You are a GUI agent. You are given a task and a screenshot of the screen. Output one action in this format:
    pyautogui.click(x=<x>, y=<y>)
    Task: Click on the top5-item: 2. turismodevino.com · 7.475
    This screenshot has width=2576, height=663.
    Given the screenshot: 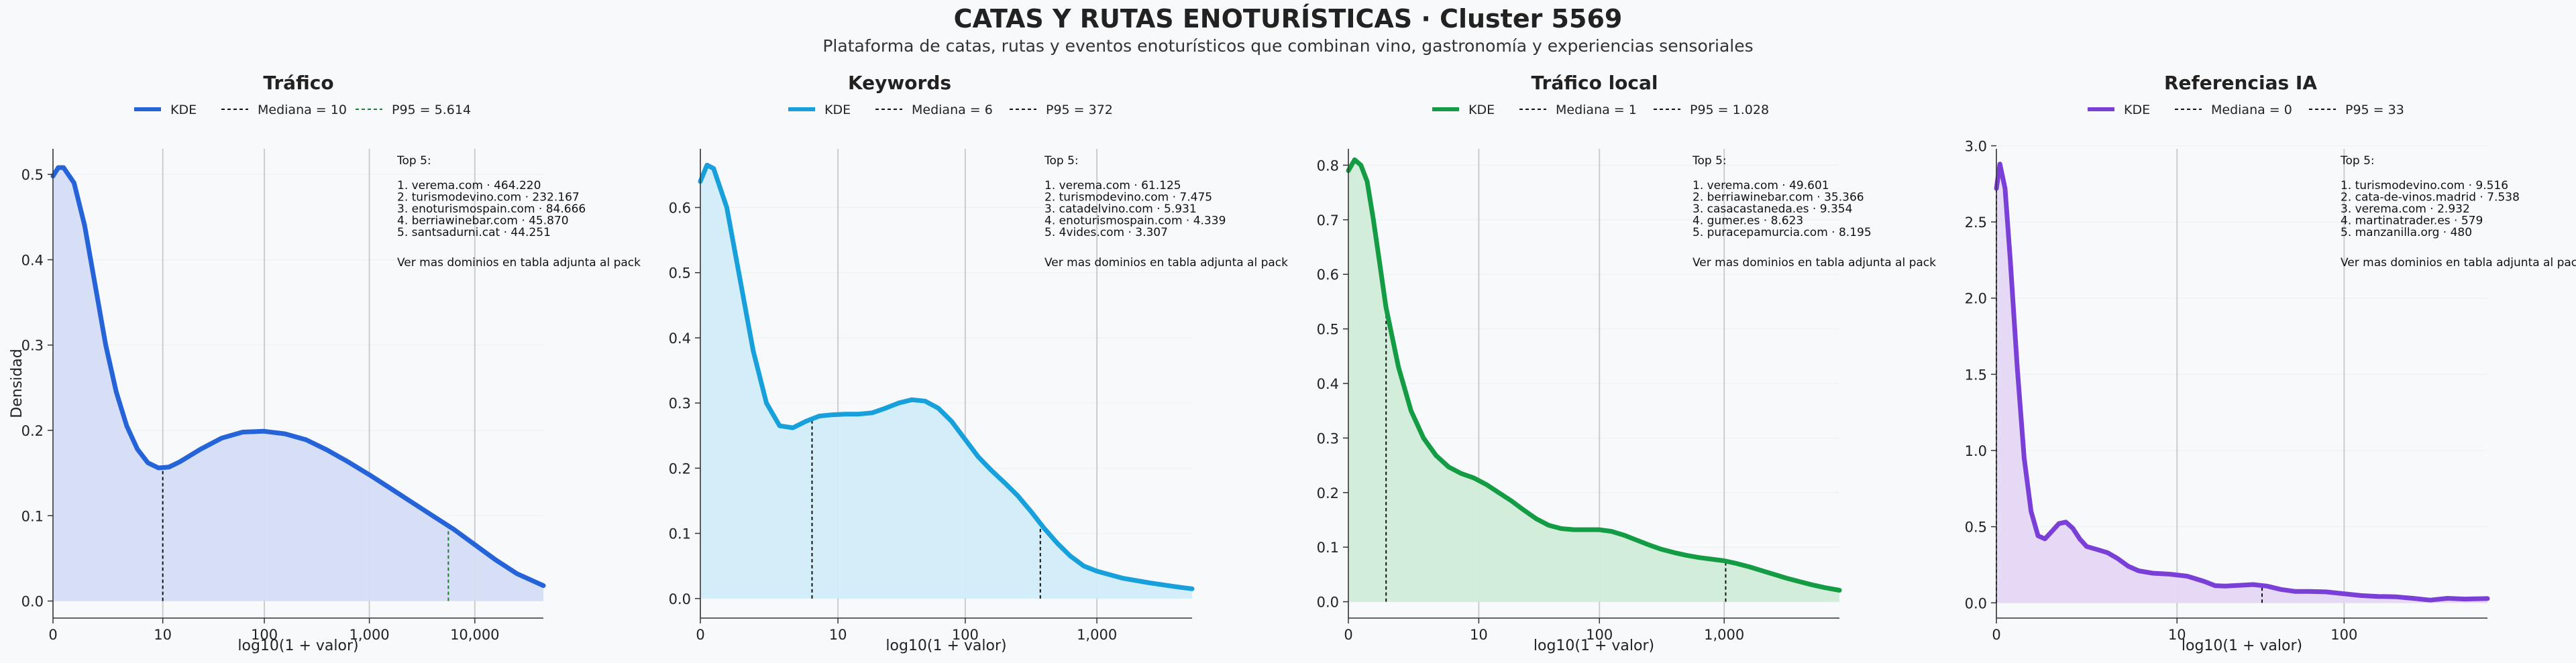 What is the action you would take?
    pyautogui.click(x=1128, y=198)
    